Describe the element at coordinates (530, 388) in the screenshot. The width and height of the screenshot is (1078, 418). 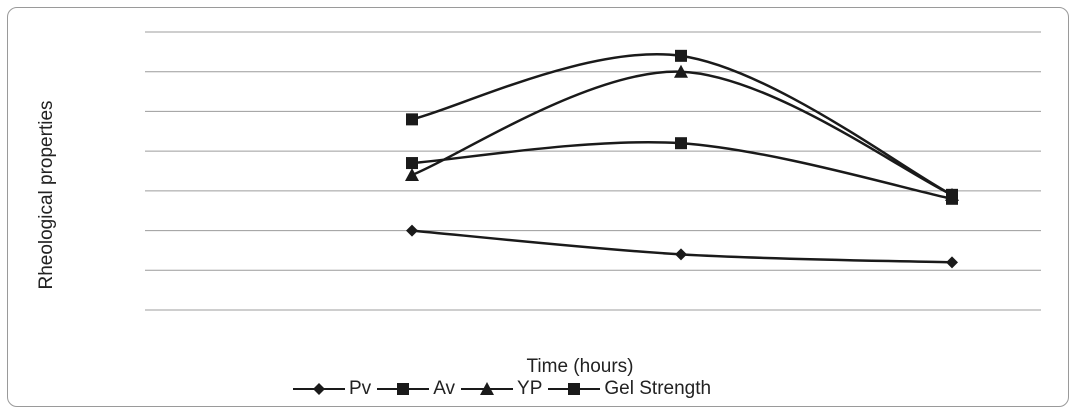
I see `legend-label-yp: YP` at that location.